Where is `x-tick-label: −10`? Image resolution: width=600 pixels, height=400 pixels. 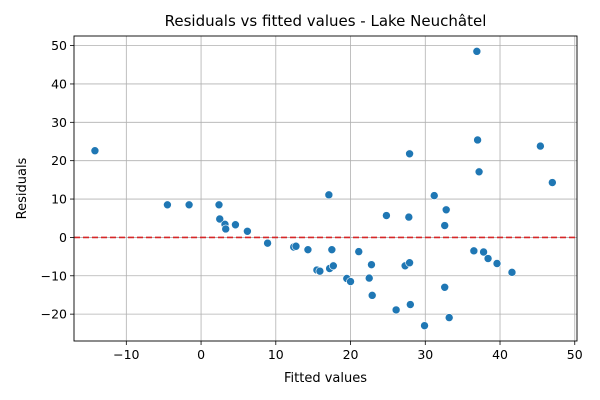 x-tick-label: −10 is located at coordinates (126, 354).